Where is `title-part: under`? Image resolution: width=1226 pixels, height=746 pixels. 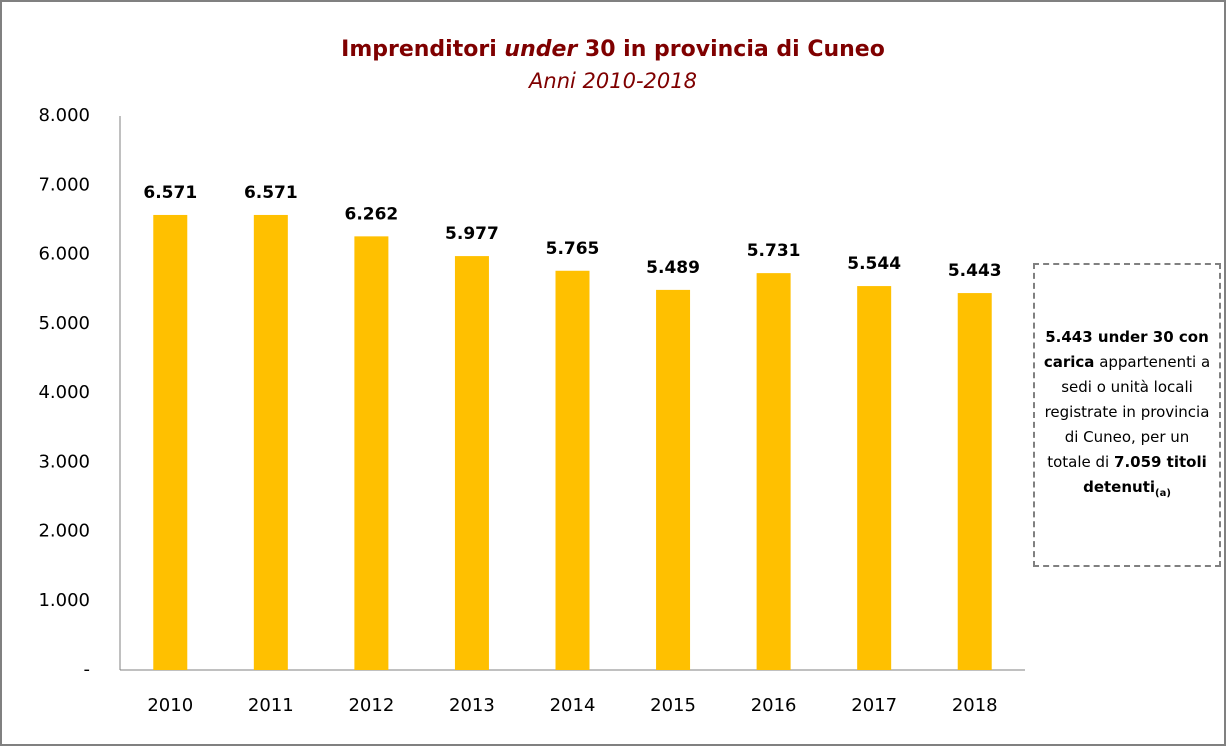 title-part: under is located at coordinates (541, 49).